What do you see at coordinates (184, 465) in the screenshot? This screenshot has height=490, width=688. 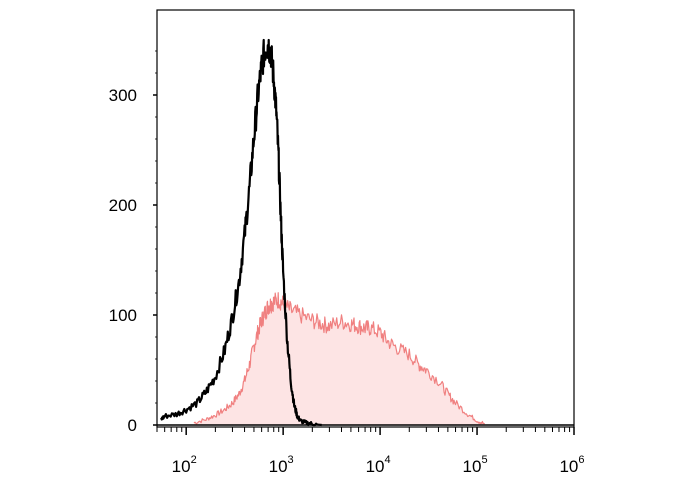 I see `x-tick-label: 10²` at bounding box center [184, 465].